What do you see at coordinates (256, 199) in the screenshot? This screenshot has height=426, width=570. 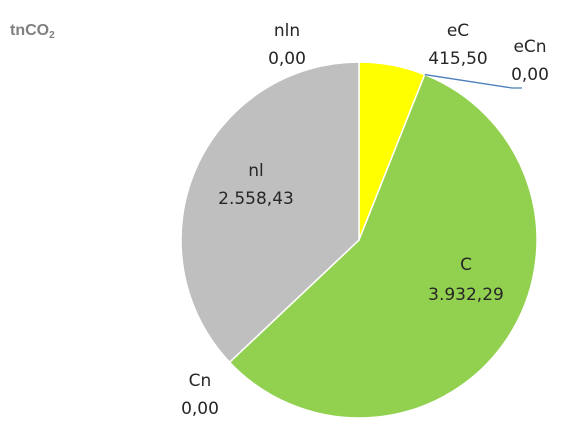 I see `slice-value-nl: 2.558,43` at bounding box center [256, 199].